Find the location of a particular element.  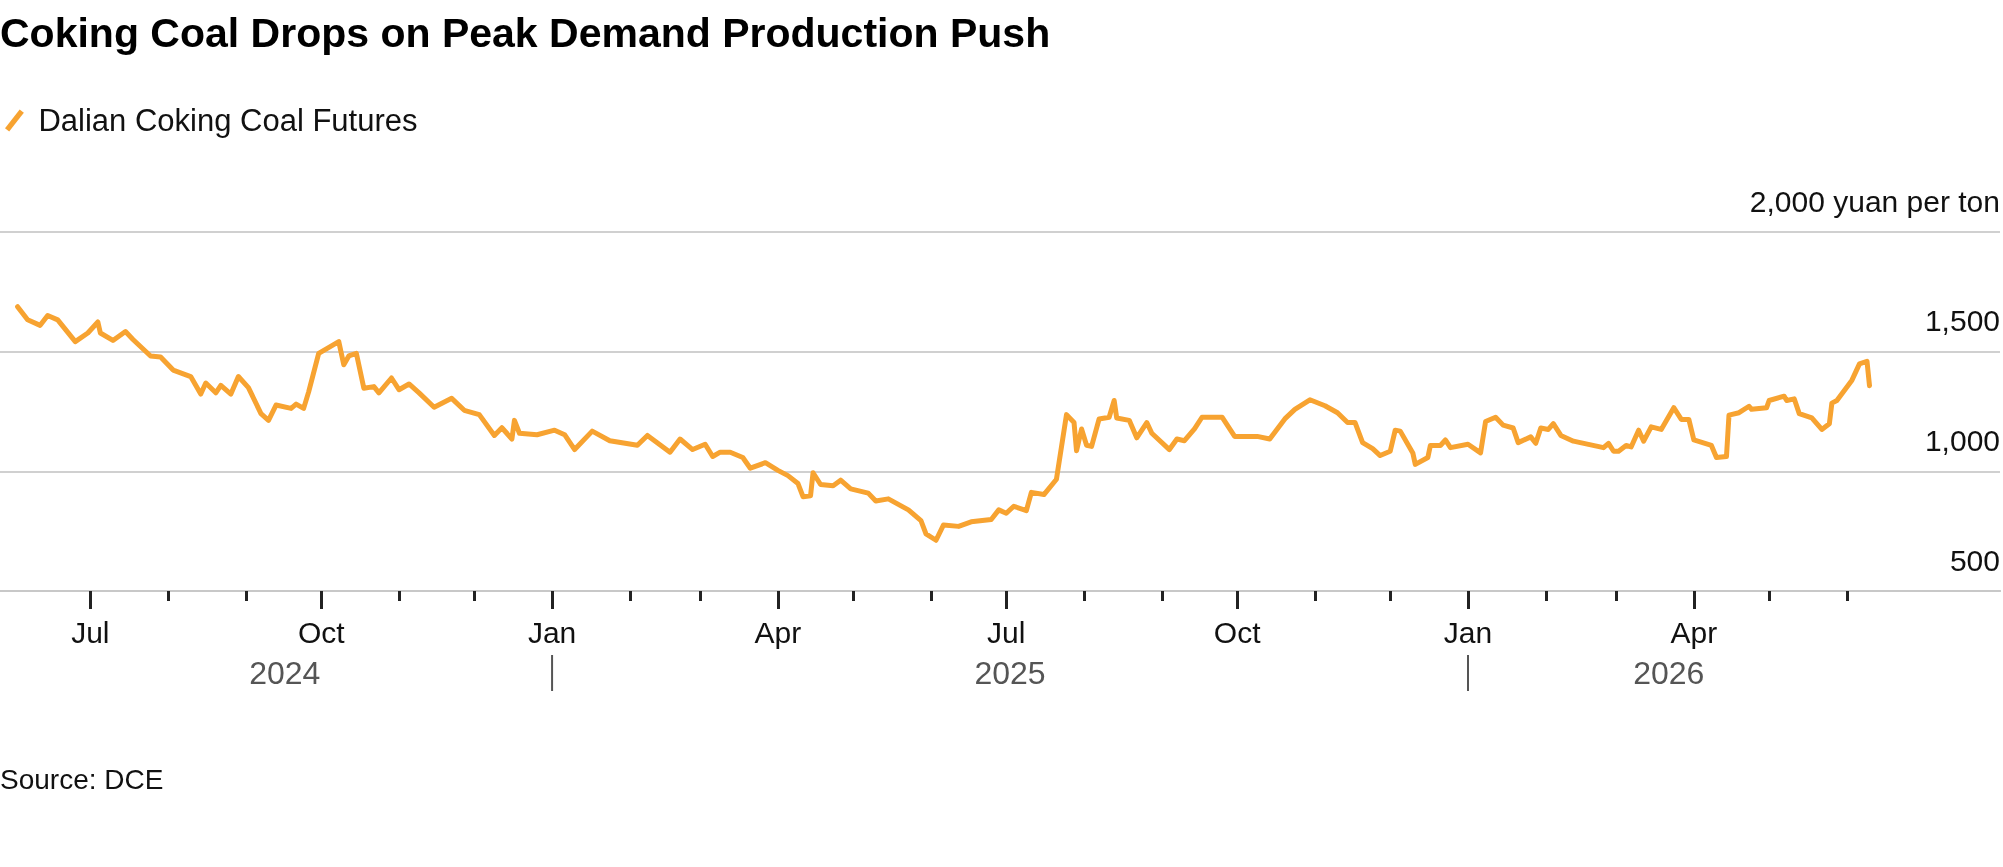

text: 2024 is located at coordinates (285, 673).